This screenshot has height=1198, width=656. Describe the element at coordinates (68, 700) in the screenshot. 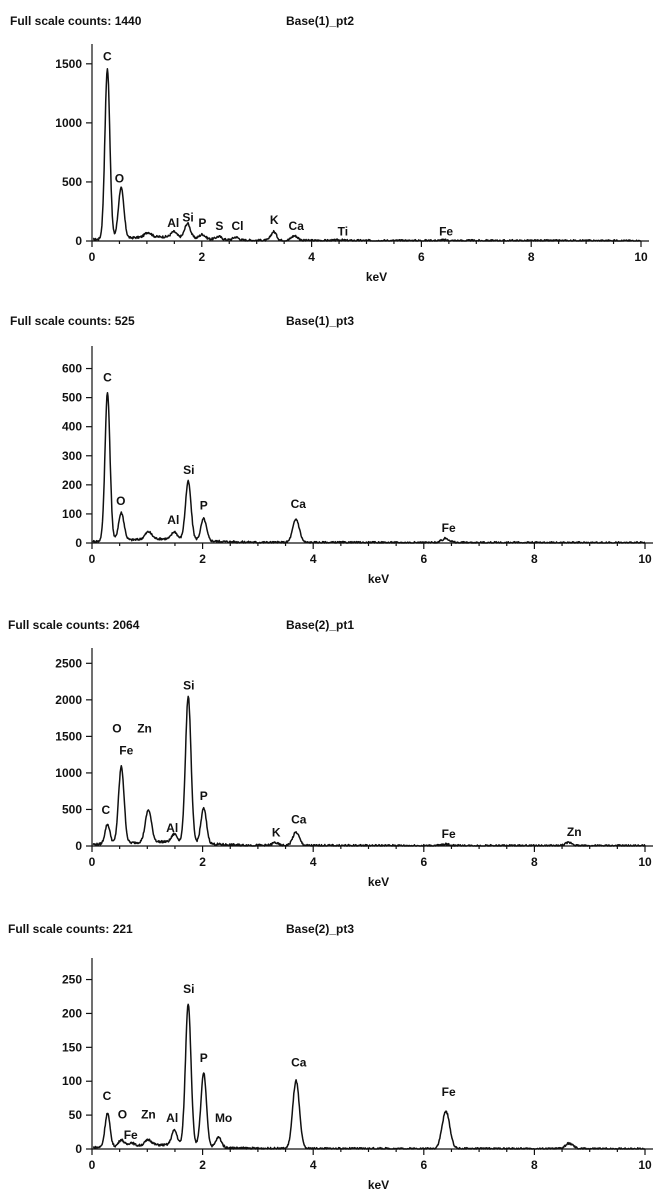

I see `y-tick-label: 2000` at that location.